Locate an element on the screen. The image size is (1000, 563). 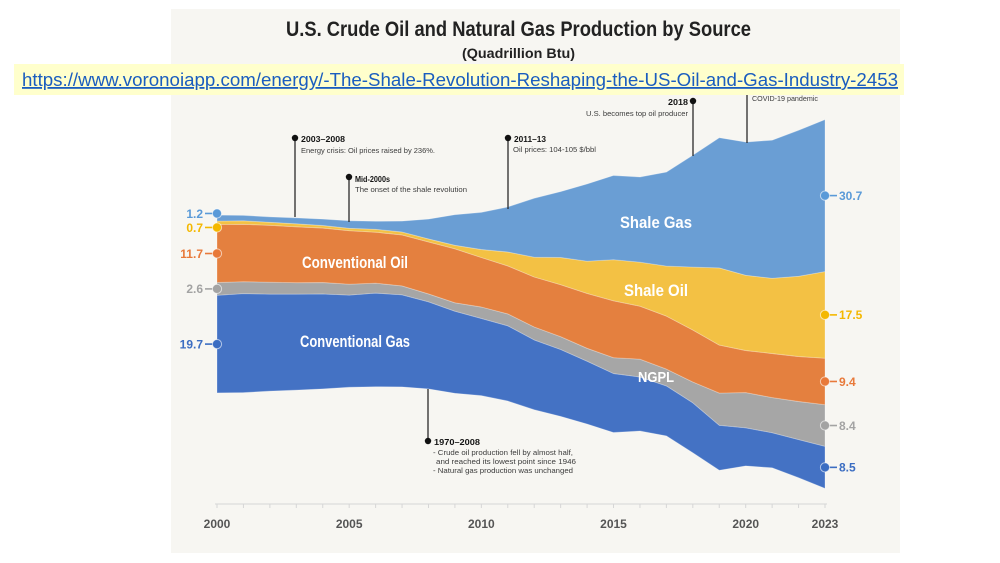
end-value-label-shale-oil: 17.5 is located at coordinates (841, 315).